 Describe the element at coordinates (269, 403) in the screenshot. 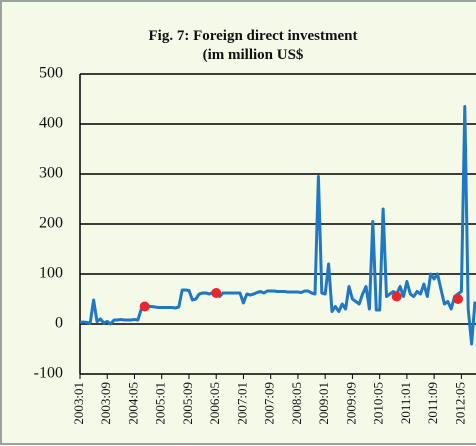

I see `x-tick-label: 2007:09` at that location.